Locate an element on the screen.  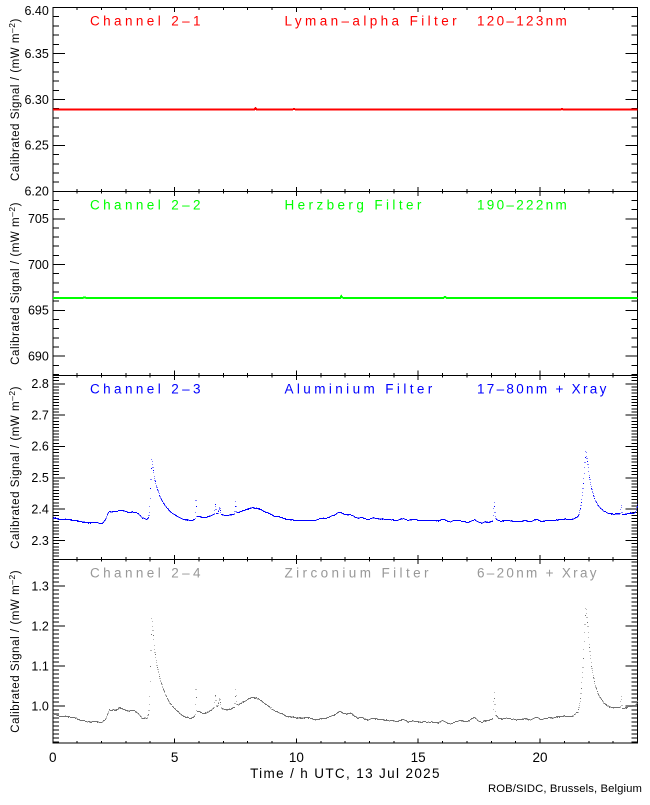
svg-text: 15 is located at coordinates (418, 757).